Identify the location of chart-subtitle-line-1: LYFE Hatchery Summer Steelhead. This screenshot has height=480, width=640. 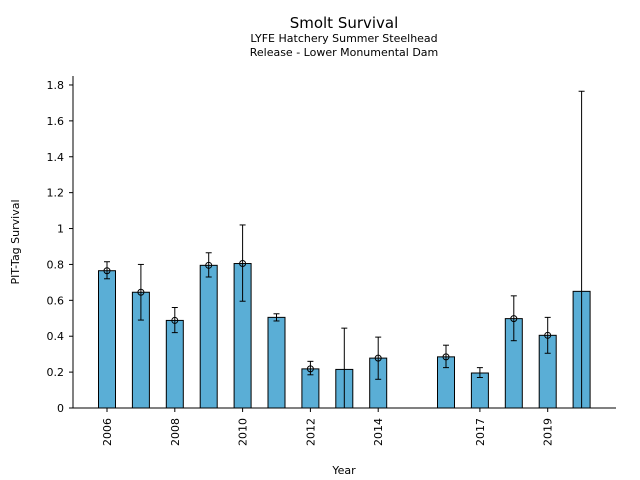
(343, 38).